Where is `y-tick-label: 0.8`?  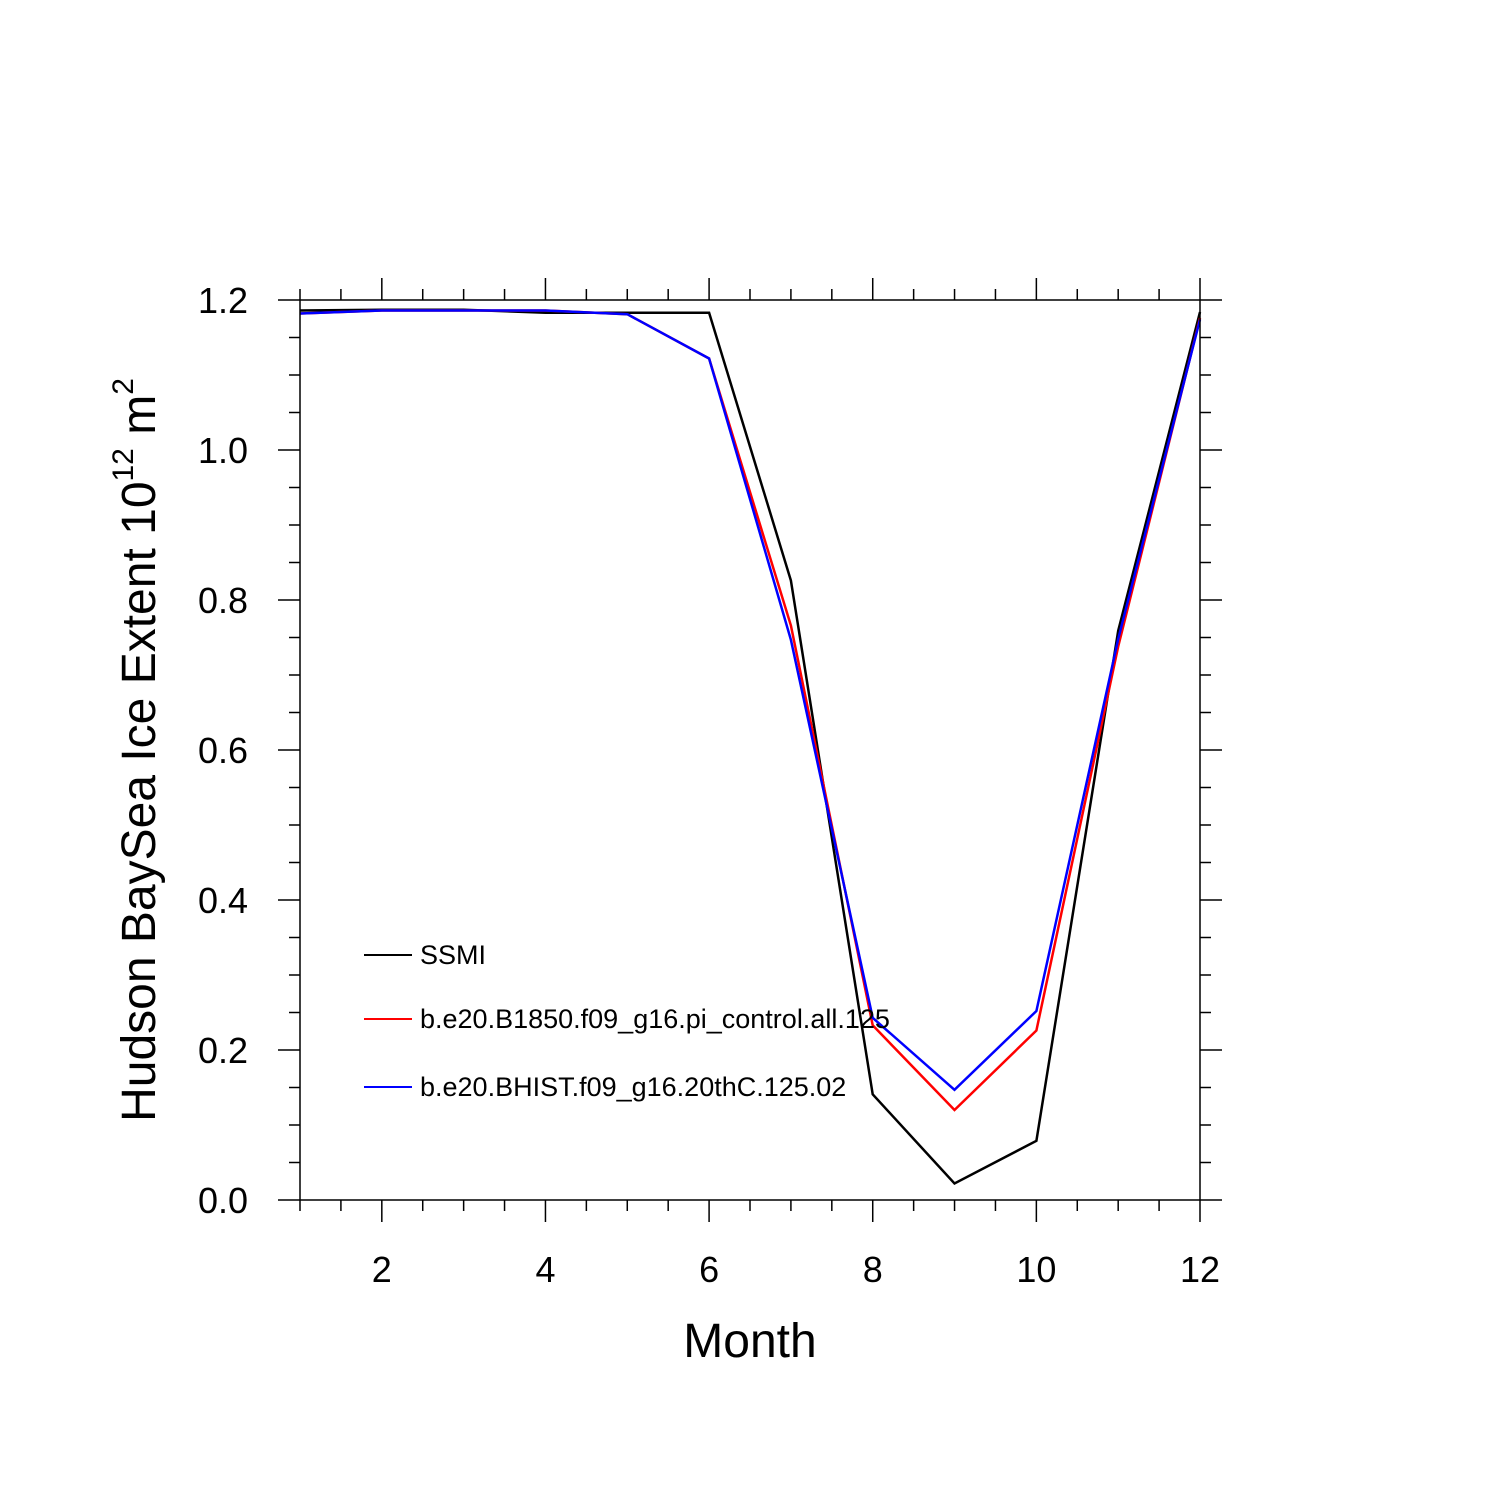 y-tick-label: 0.8 is located at coordinates (223, 600).